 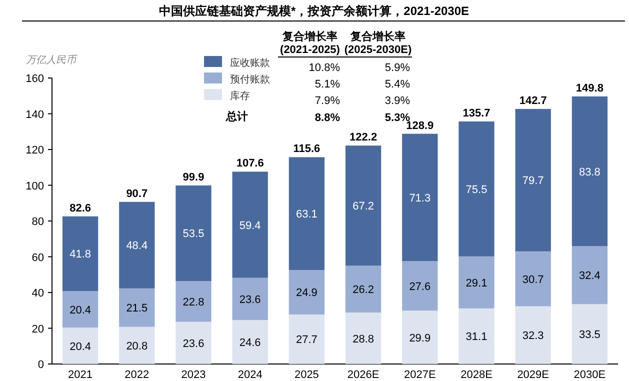 I want to click on x-tick-label: 2023, so click(x=193, y=375).